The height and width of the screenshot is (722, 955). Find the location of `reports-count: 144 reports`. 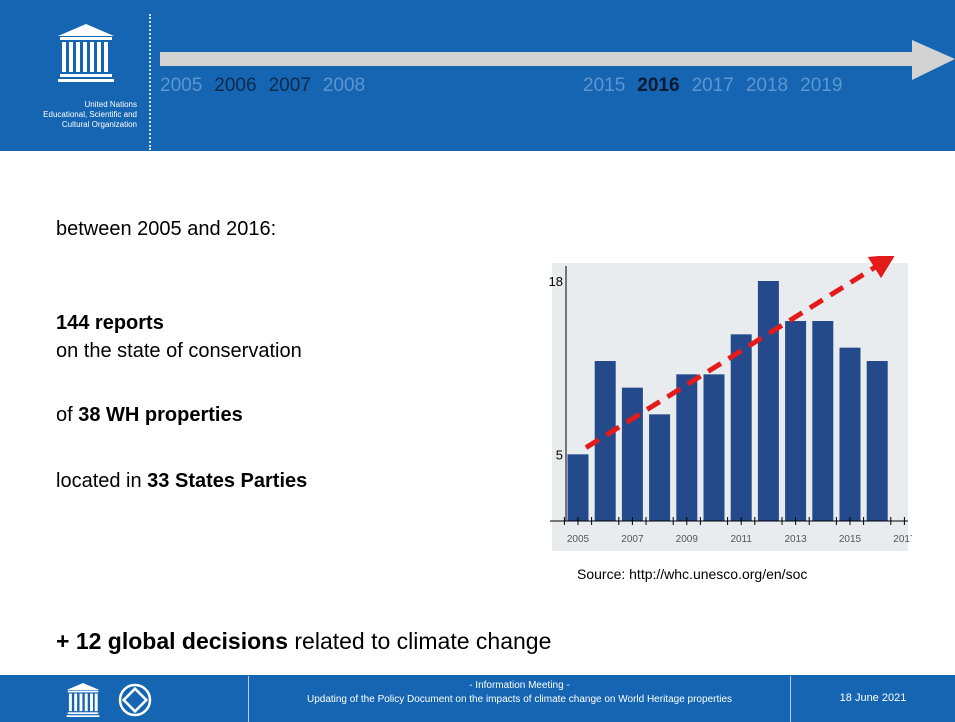

reports-count: 144 reports is located at coordinates (110, 323).